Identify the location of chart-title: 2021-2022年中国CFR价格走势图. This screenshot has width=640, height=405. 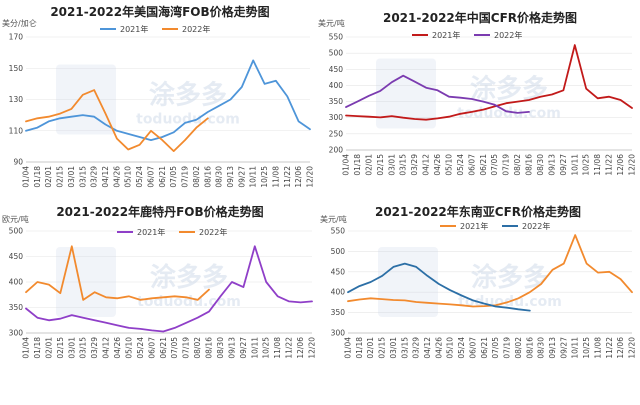
(480, 17).